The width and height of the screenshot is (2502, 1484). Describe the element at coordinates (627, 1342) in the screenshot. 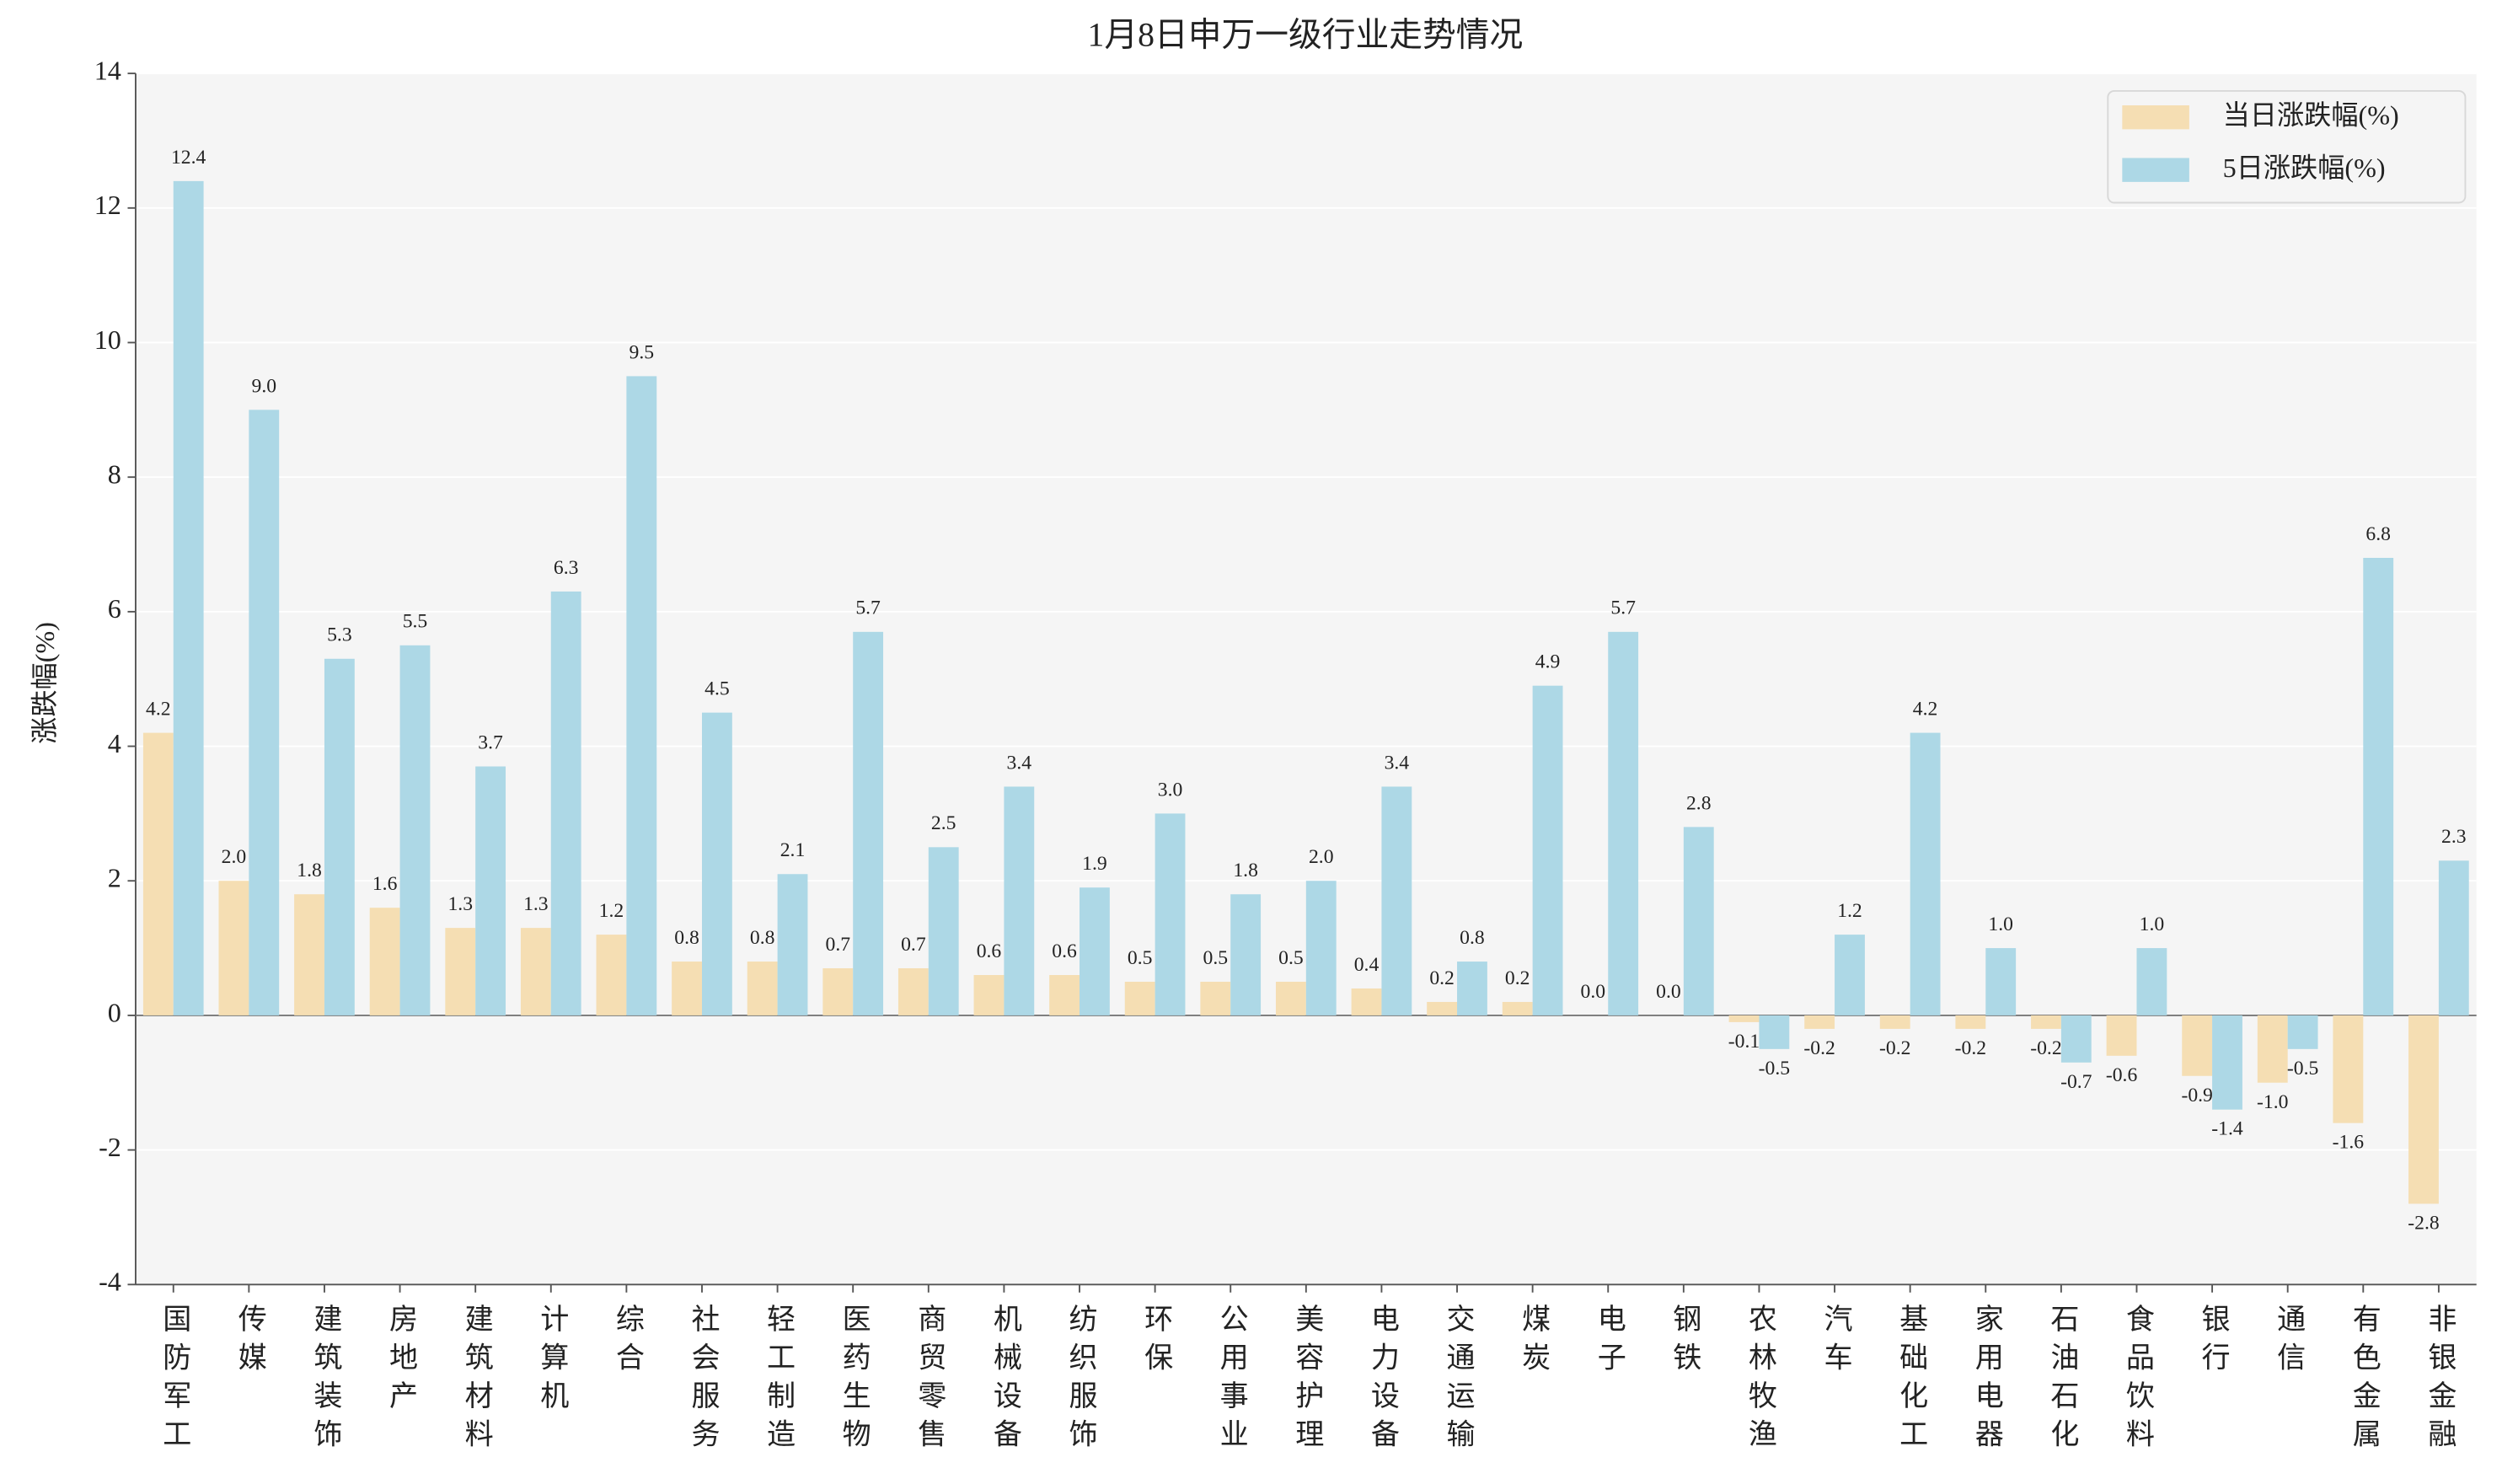

I see `x-tick-label: 综合` at that location.